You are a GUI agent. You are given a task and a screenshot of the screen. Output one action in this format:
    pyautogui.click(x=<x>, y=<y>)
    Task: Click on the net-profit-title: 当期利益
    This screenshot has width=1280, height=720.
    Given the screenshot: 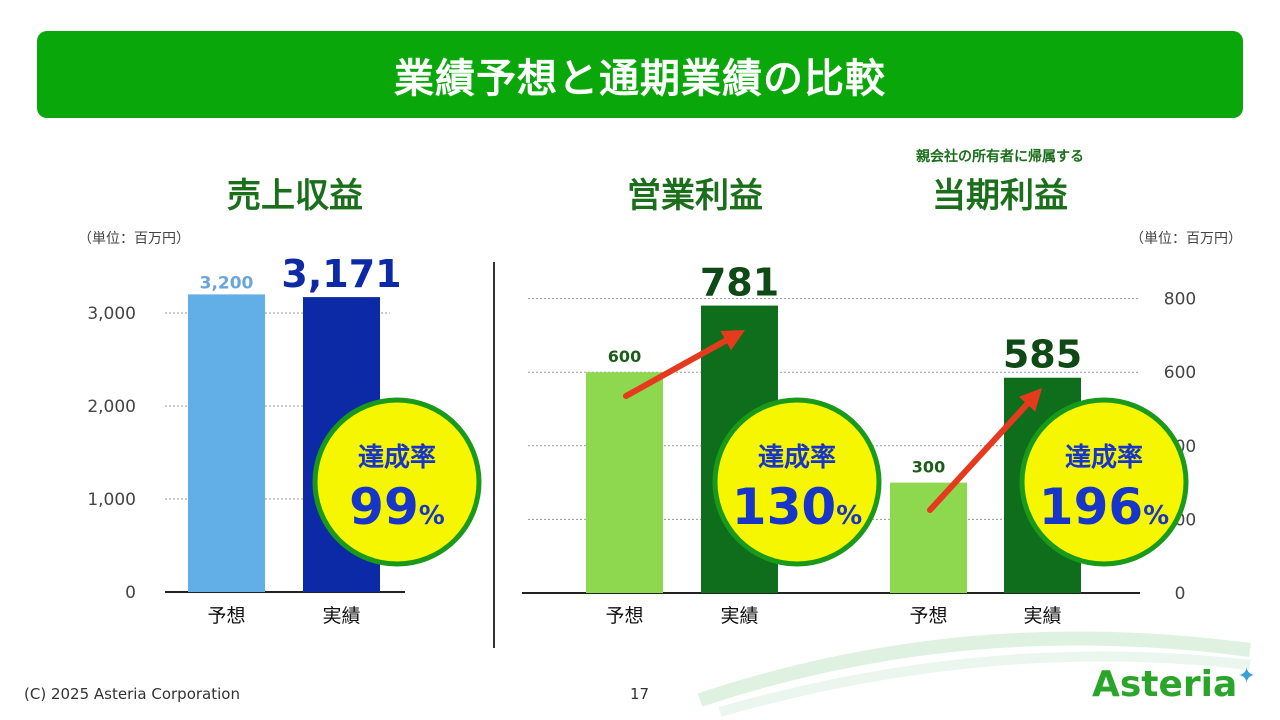 What is the action you would take?
    pyautogui.click(x=1000, y=196)
    